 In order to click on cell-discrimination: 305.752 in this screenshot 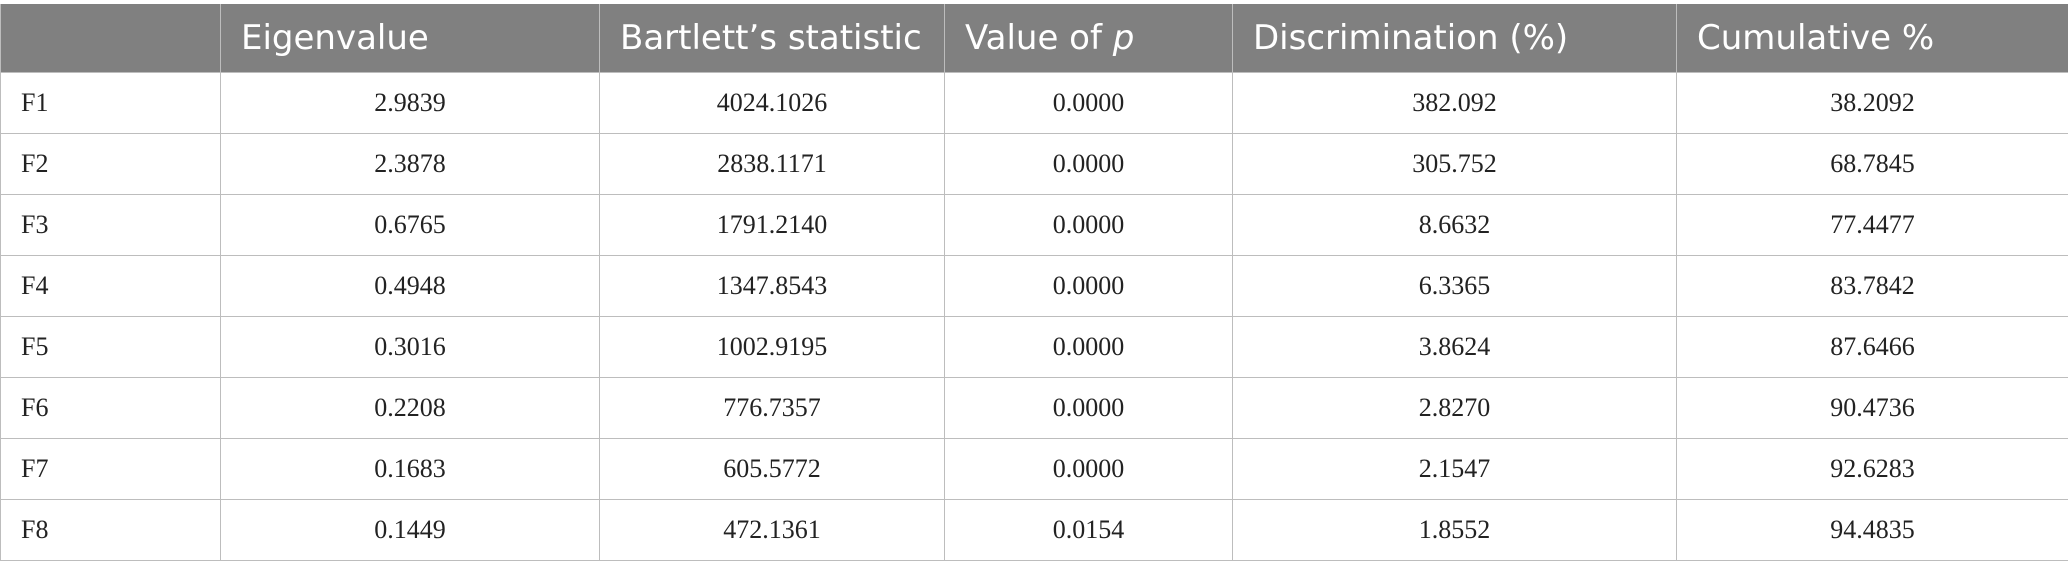, I will do `click(1454, 163)`.